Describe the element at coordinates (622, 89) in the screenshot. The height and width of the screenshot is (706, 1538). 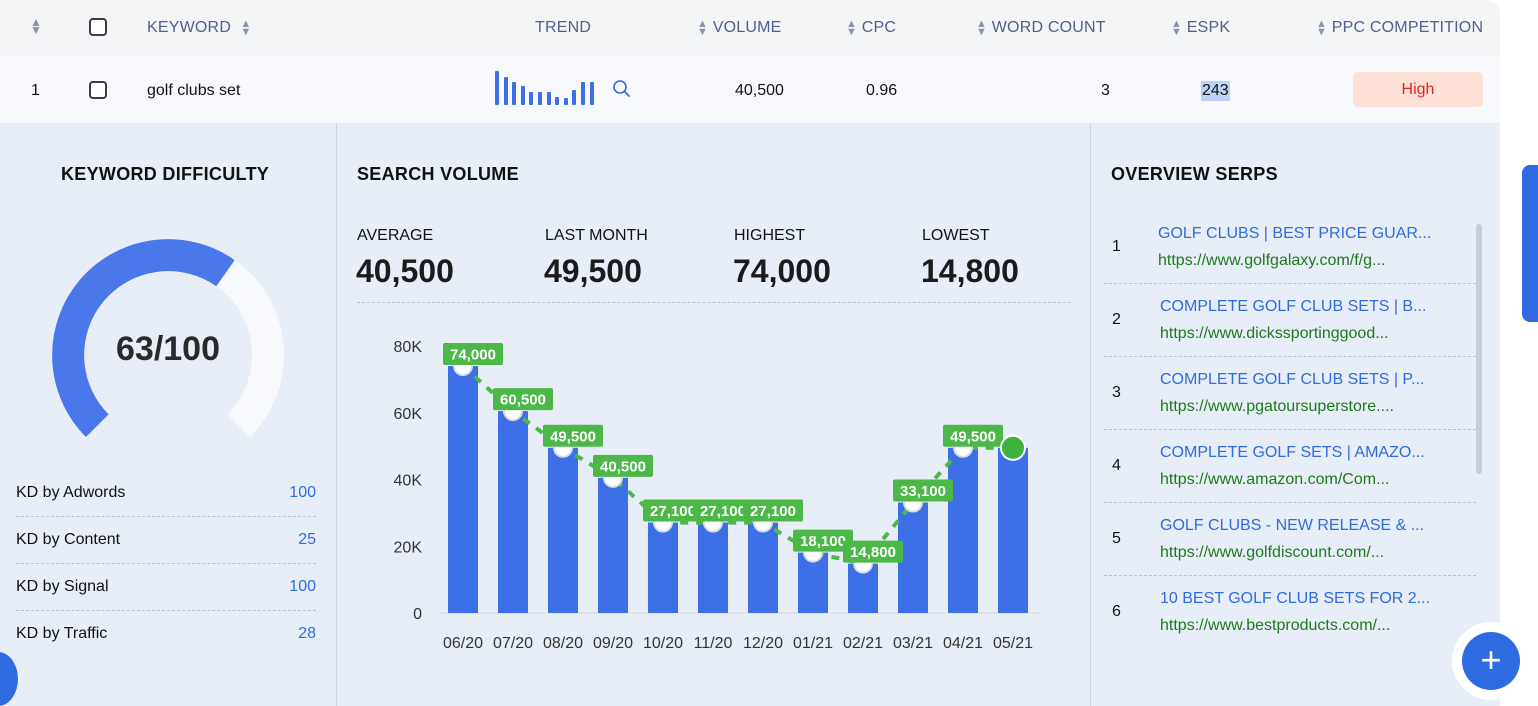
I see `search-icon` at that location.